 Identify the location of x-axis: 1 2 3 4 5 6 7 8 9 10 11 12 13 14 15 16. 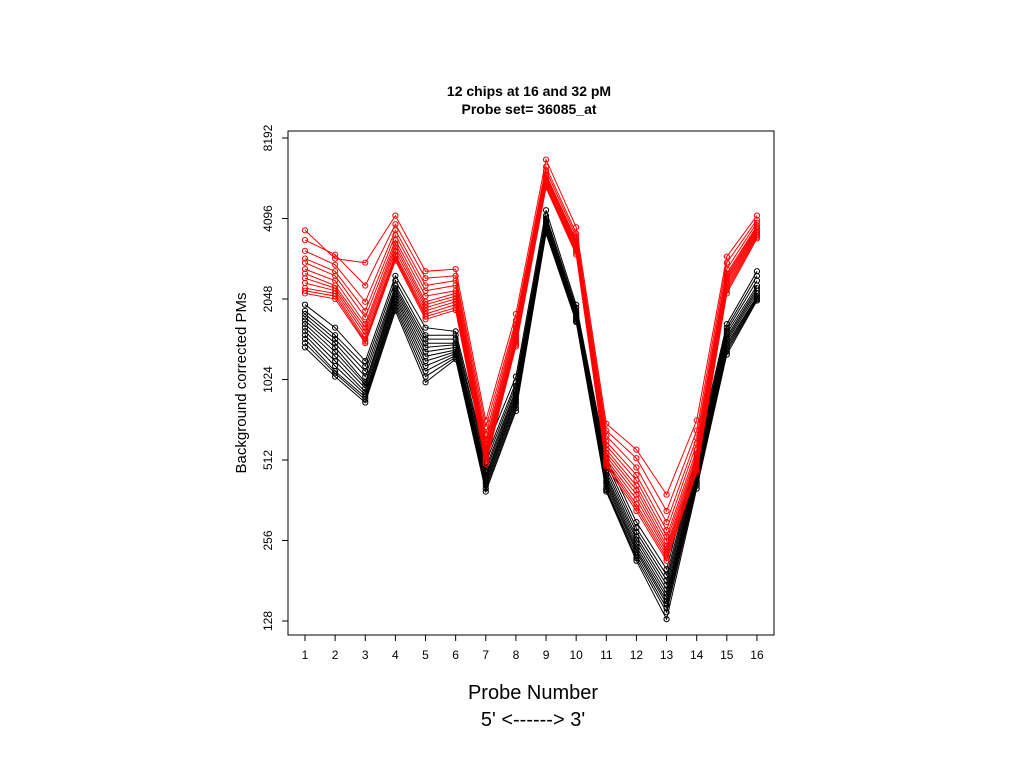
(533, 648).